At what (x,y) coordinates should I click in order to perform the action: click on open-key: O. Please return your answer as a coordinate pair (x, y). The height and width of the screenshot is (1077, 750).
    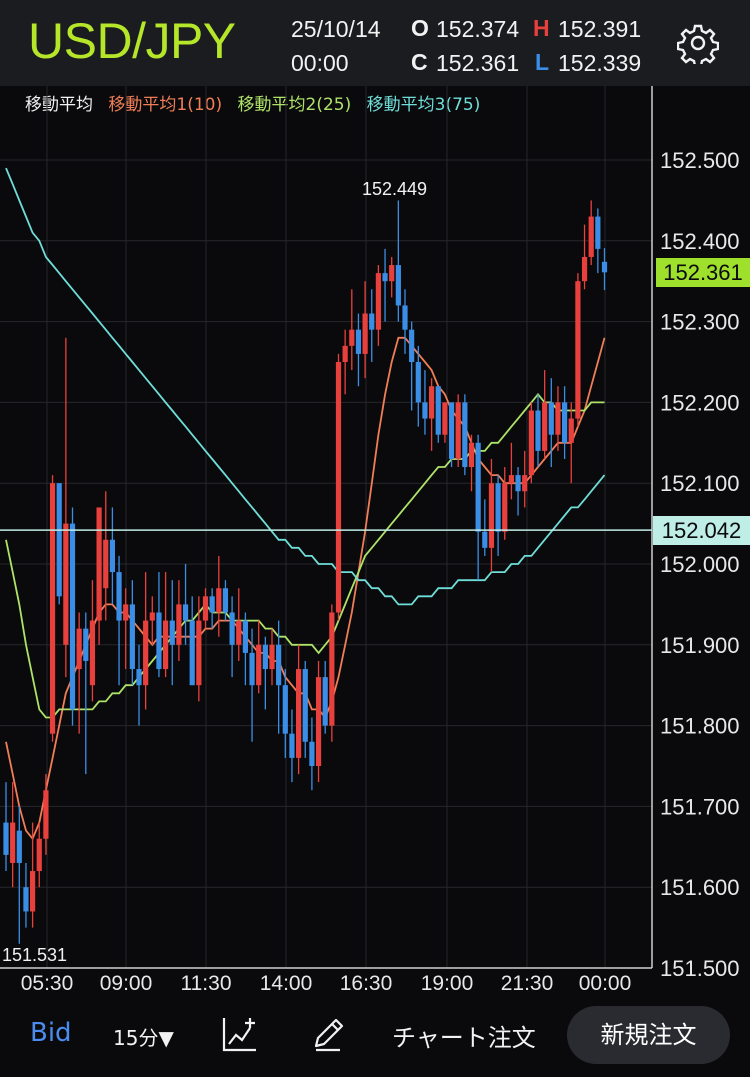
    Looking at the image, I should click on (420, 28).